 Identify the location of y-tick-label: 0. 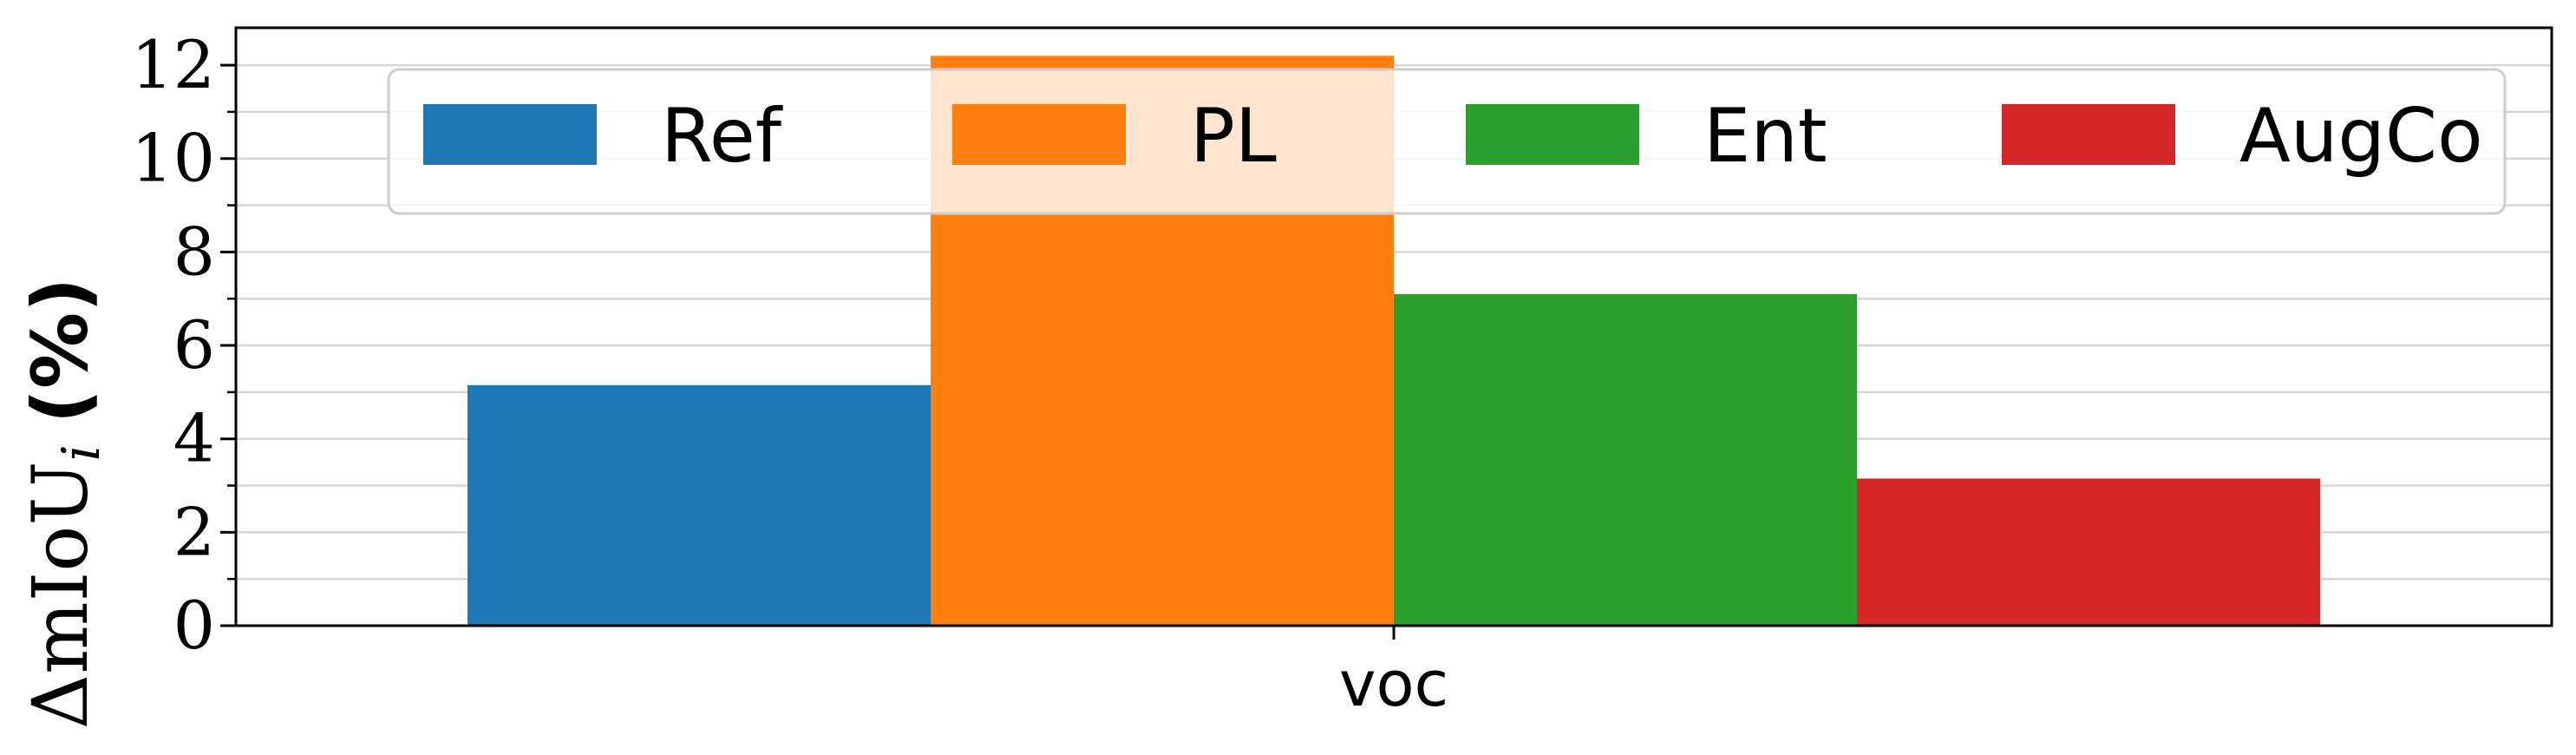
(194, 625).